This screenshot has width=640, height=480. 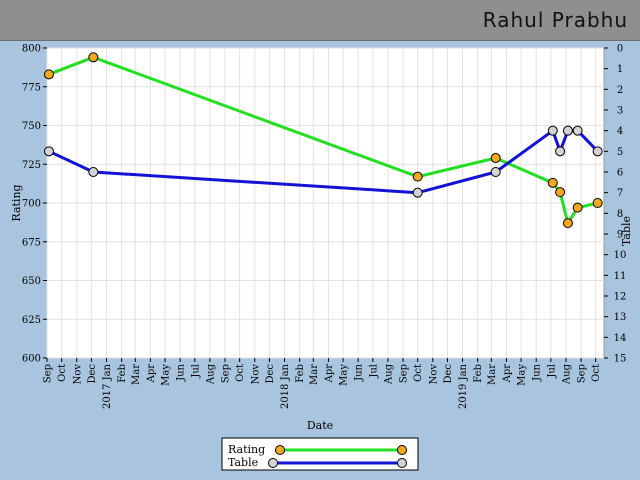 I want to click on y2-tick-label: 1, so click(x=620, y=69).